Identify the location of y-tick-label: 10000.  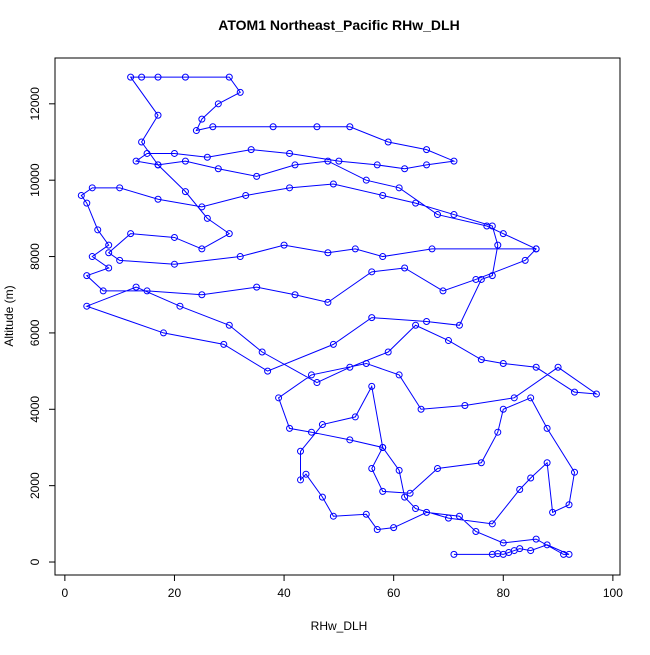
(35, 180).